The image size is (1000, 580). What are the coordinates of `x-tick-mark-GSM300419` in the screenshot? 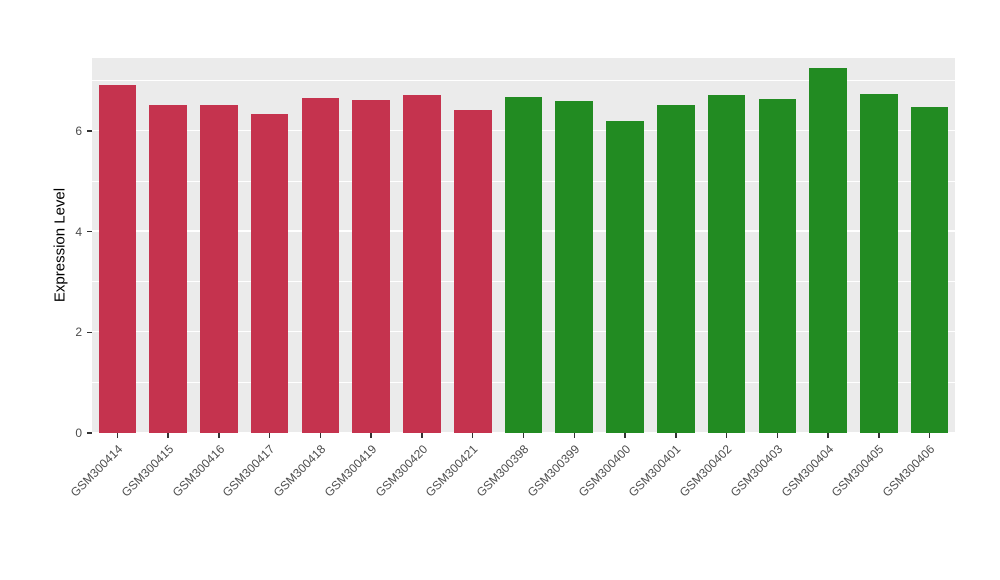 It's located at (371, 435).